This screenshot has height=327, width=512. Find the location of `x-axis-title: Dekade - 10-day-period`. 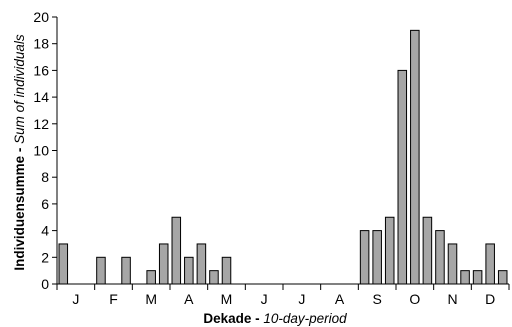

x-axis-title: Dekade - 10-day-period is located at coordinates (275, 318).